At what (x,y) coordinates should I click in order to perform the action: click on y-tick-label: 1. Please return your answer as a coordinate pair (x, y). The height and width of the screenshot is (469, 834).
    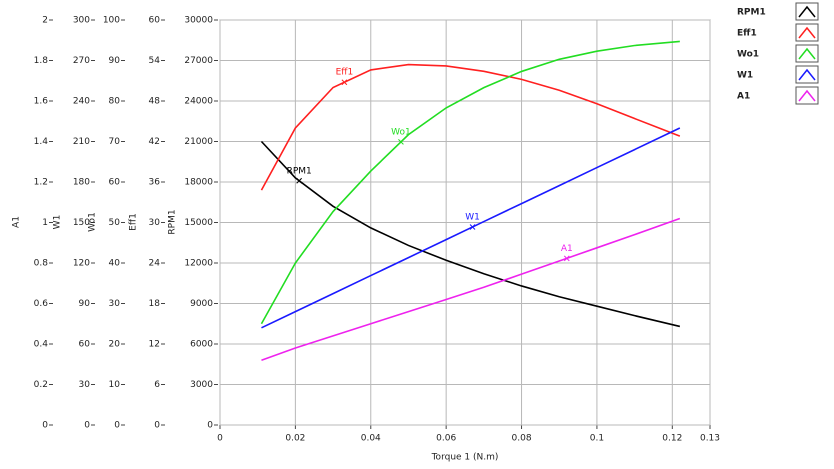
    Looking at the image, I should click on (45, 223).